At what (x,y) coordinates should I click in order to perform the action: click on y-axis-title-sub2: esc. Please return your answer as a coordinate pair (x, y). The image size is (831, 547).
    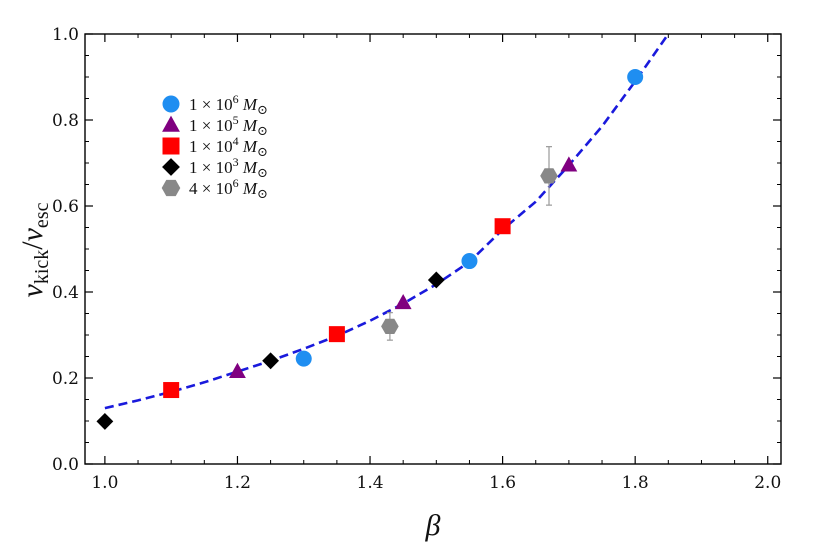
    Looking at the image, I should click on (42, 215).